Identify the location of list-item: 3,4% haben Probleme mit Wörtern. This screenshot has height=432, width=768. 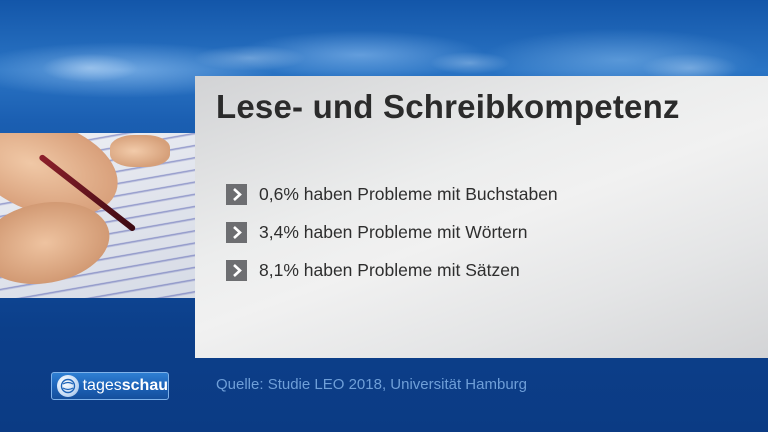
(392, 232).